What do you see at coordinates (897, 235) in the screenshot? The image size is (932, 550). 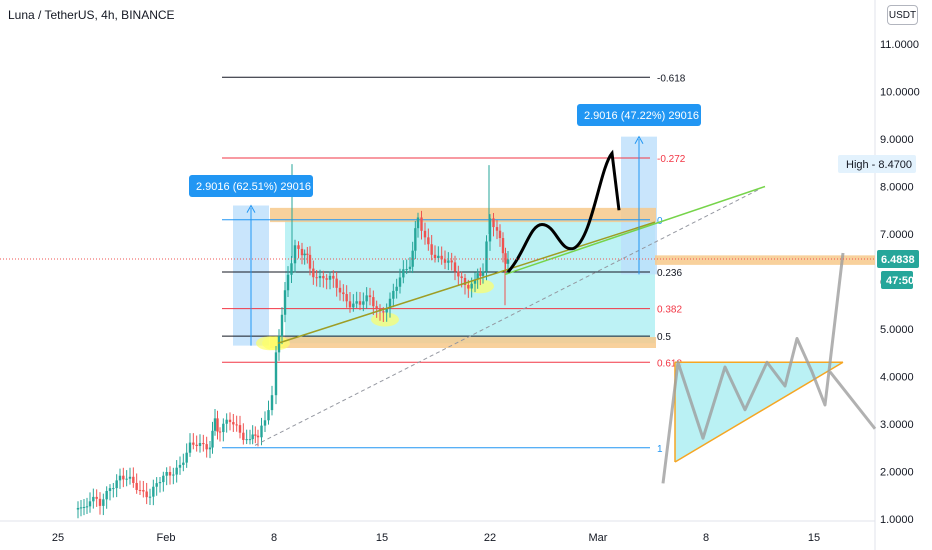 I see `price-tick-label: 7.0000` at bounding box center [897, 235].